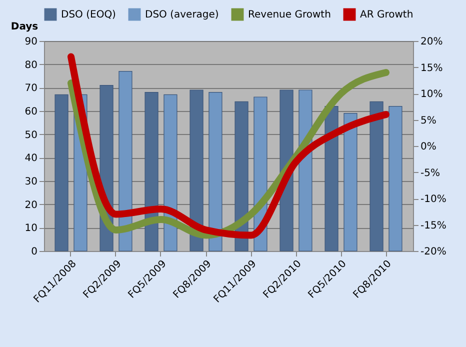 Image resolution: width=466 pixels, height=347 pixels. Describe the element at coordinates (24, 27) in the screenshot. I see `y-axis-title: Days` at that location.